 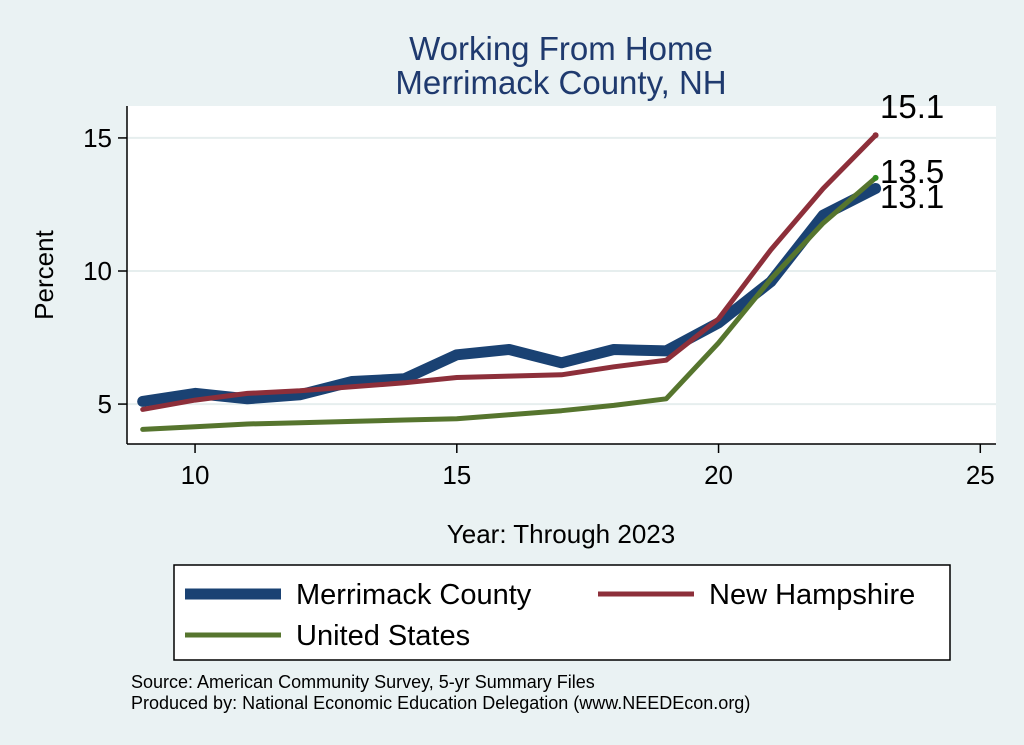 I want to click on end-label-0: 13.1, so click(x=912, y=196).